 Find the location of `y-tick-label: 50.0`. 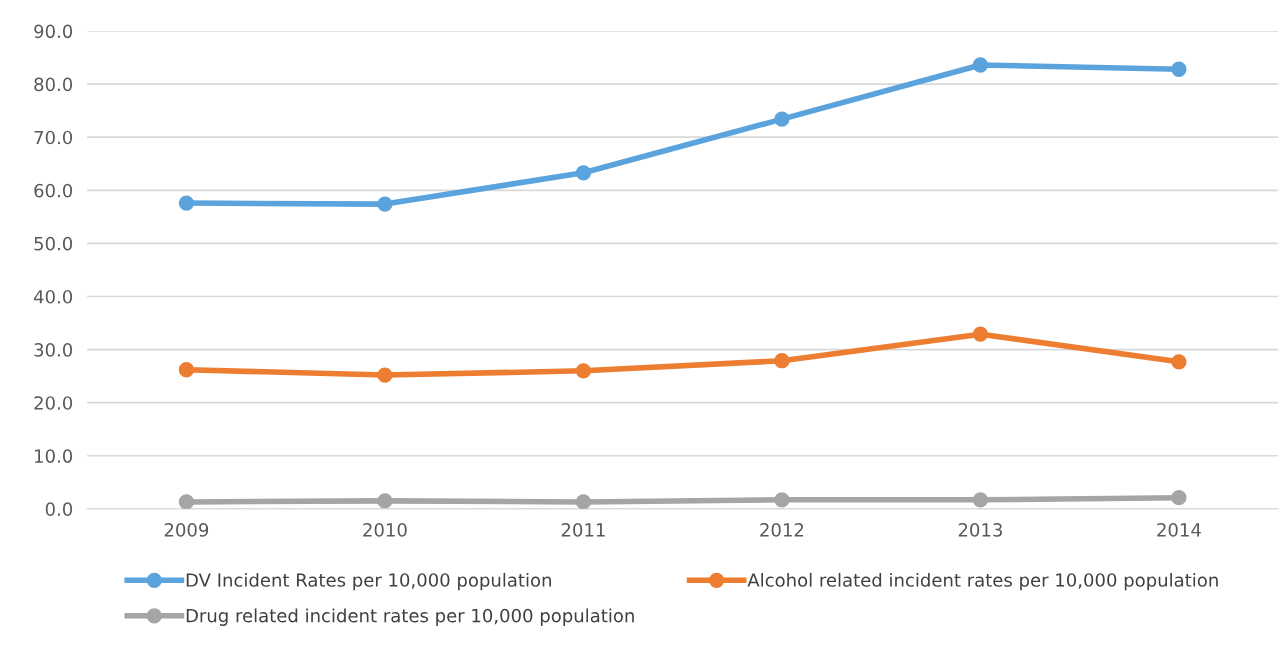

y-tick-label: 50.0 is located at coordinates (53, 243).